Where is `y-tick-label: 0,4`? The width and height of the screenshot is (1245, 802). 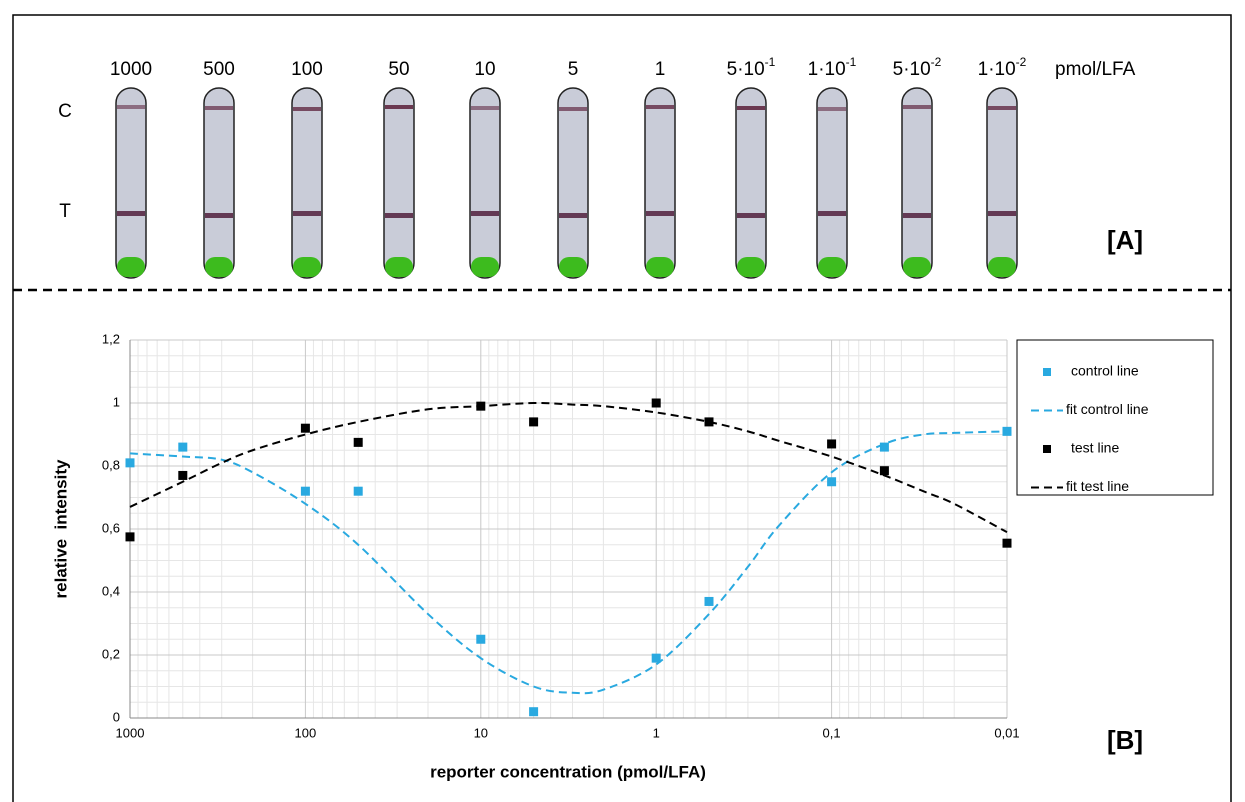 y-tick-label: 0,4 is located at coordinates (111, 590).